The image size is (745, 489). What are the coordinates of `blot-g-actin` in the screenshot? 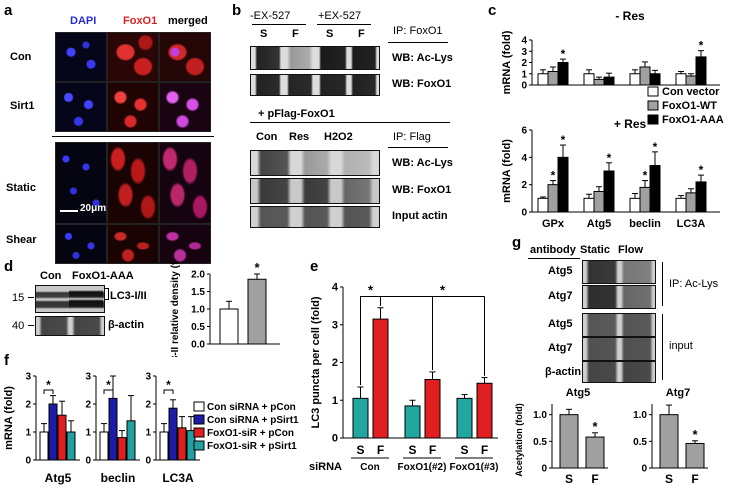 It's located at (619, 372).